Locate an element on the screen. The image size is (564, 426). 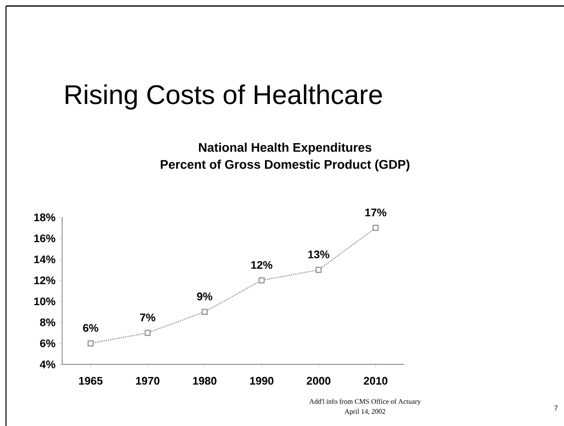
x-tick-label: 1980 is located at coordinates (204, 380).